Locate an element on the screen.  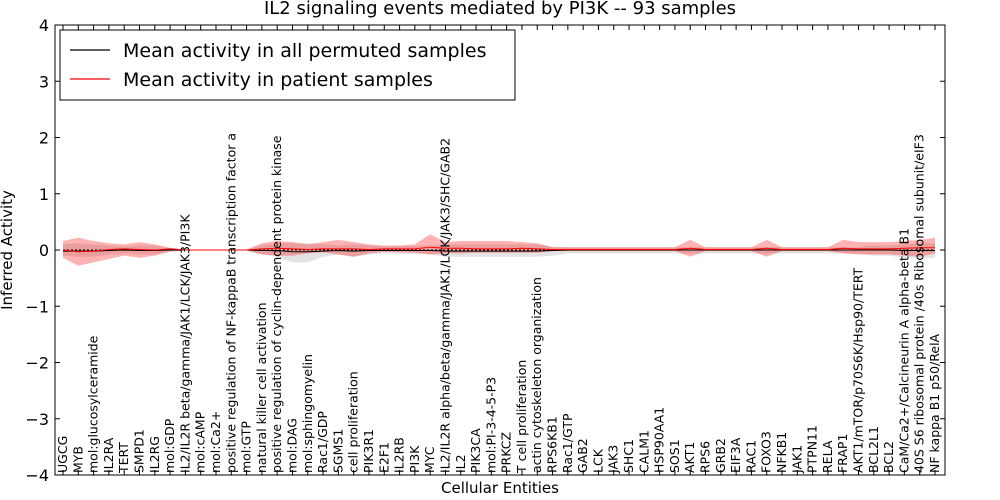
category-label: Rac1/GTP is located at coordinates (567, 443).